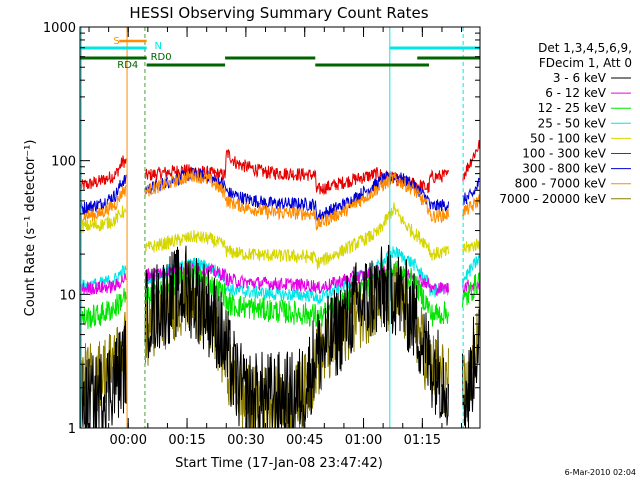 Image resolution: width=640 pixels, height=480 pixels. Describe the element at coordinates (278, 13) in the screenshot. I see `chart-title: HESSI Observing Summary Count Rates` at that location.